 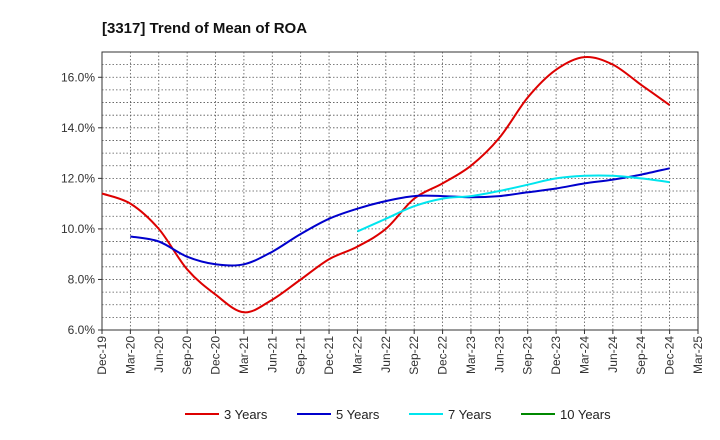 I want to click on y-tick-label: 8.0%, so click(x=82, y=279).